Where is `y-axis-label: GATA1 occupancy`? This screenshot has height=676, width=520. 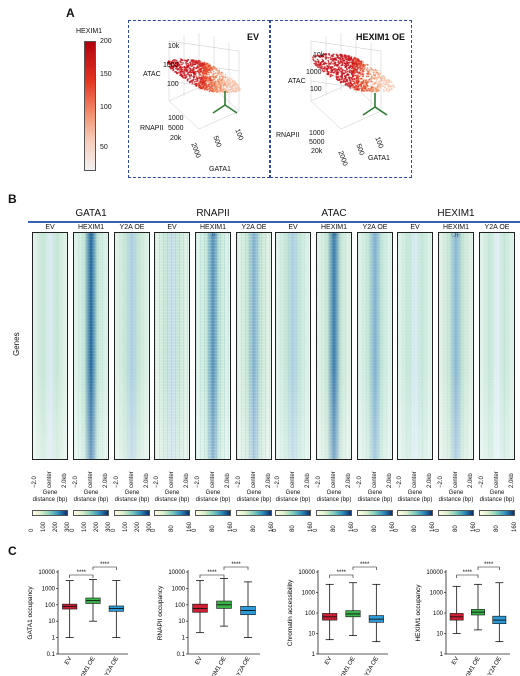 y-axis-label: GATA1 occupancy is located at coordinates (30, 613).